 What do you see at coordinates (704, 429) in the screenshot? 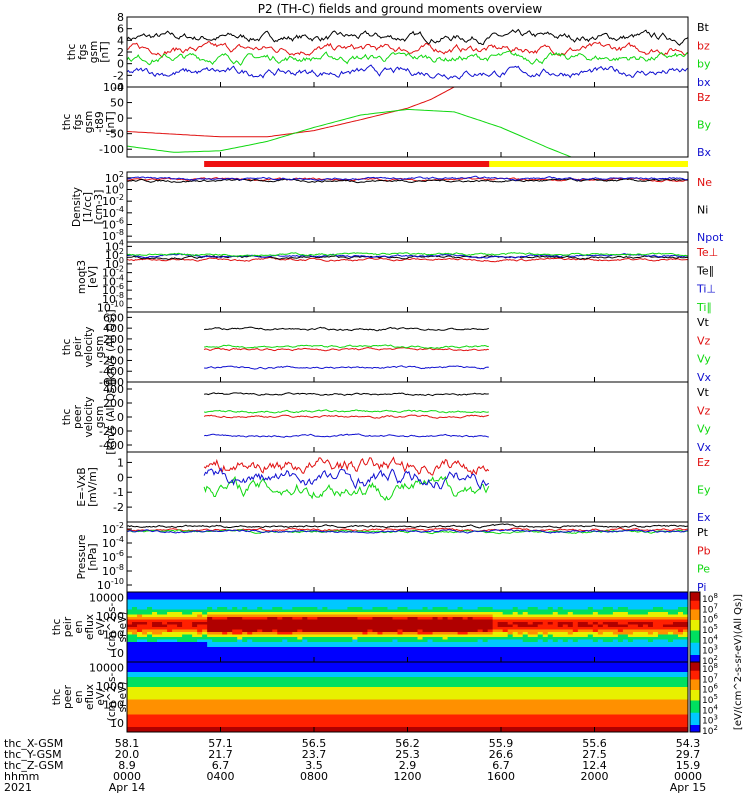
I see `legend-vy: Vy` at bounding box center [704, 429].